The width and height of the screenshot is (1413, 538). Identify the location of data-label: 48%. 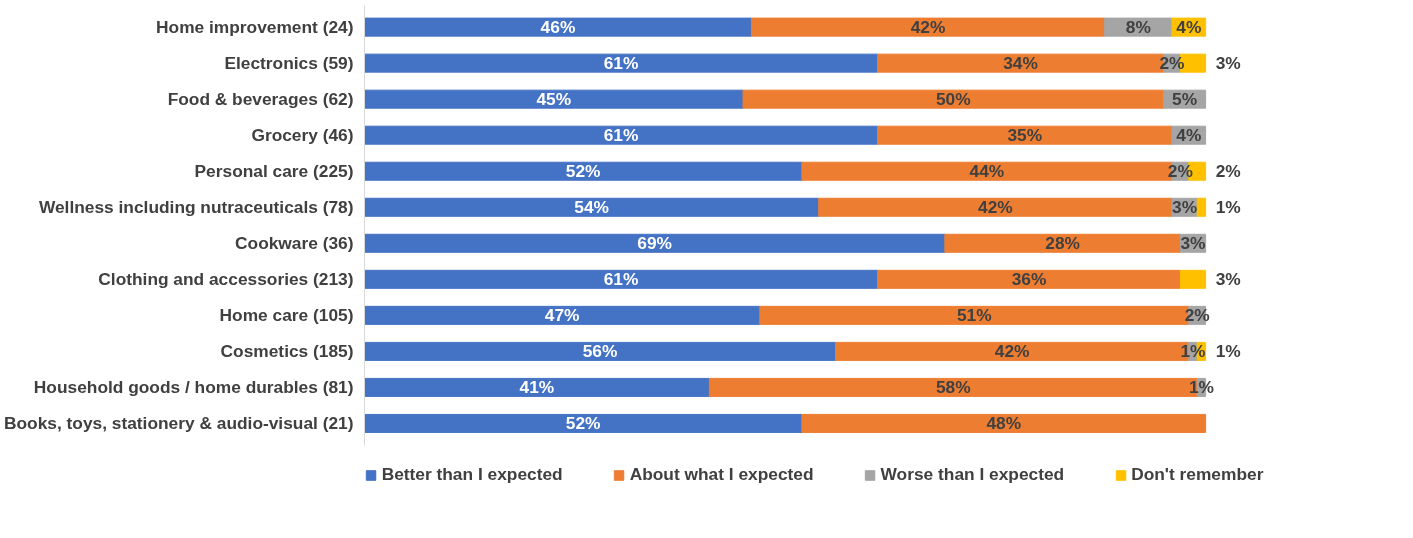
(1004, 423).